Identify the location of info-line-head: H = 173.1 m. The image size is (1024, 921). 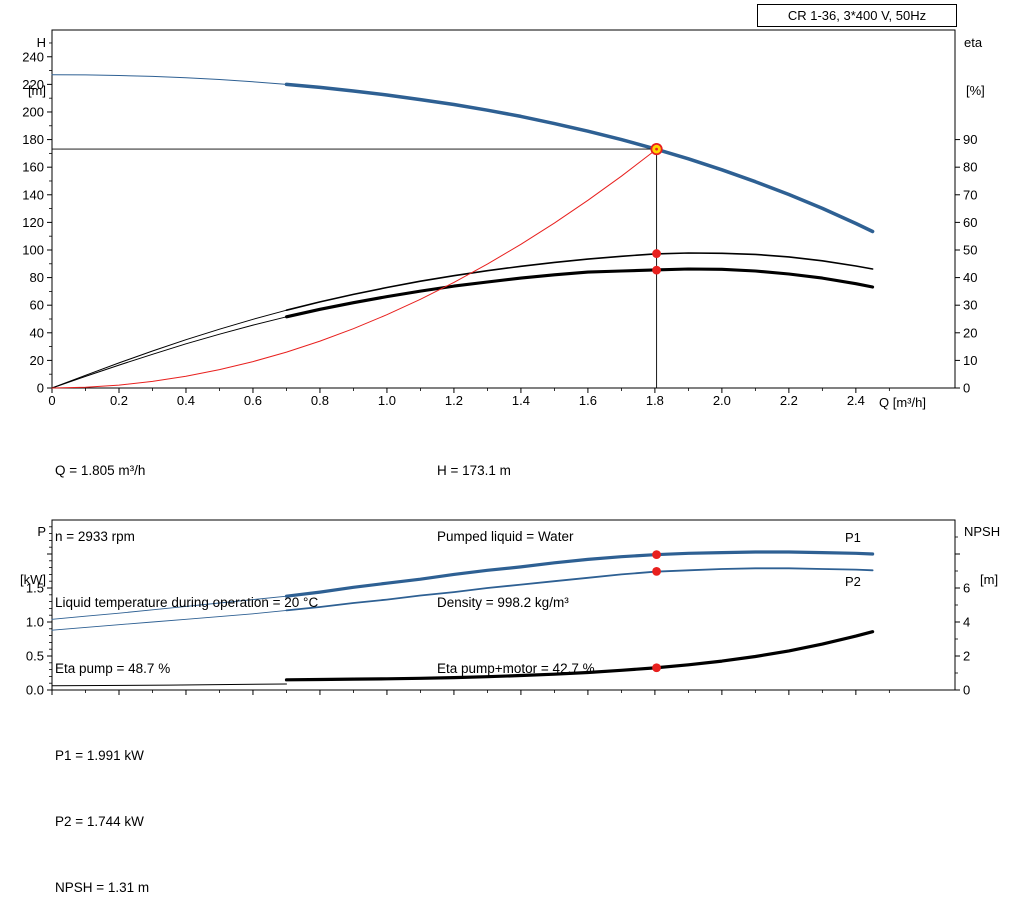
(474, 470).